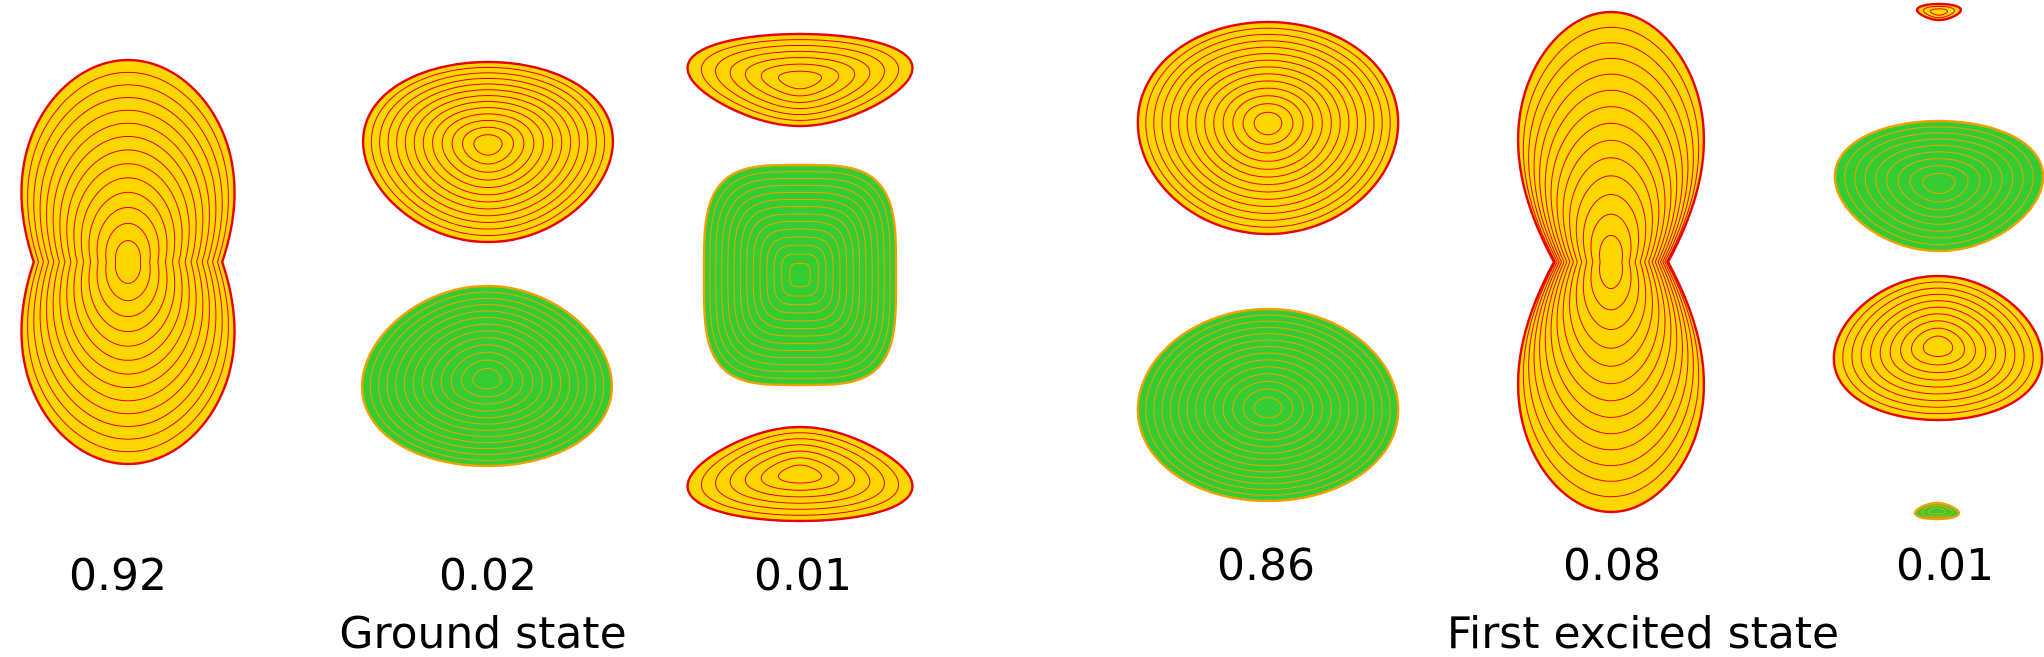  I want to click on weight-label: 0.01, so click(1945, 565).